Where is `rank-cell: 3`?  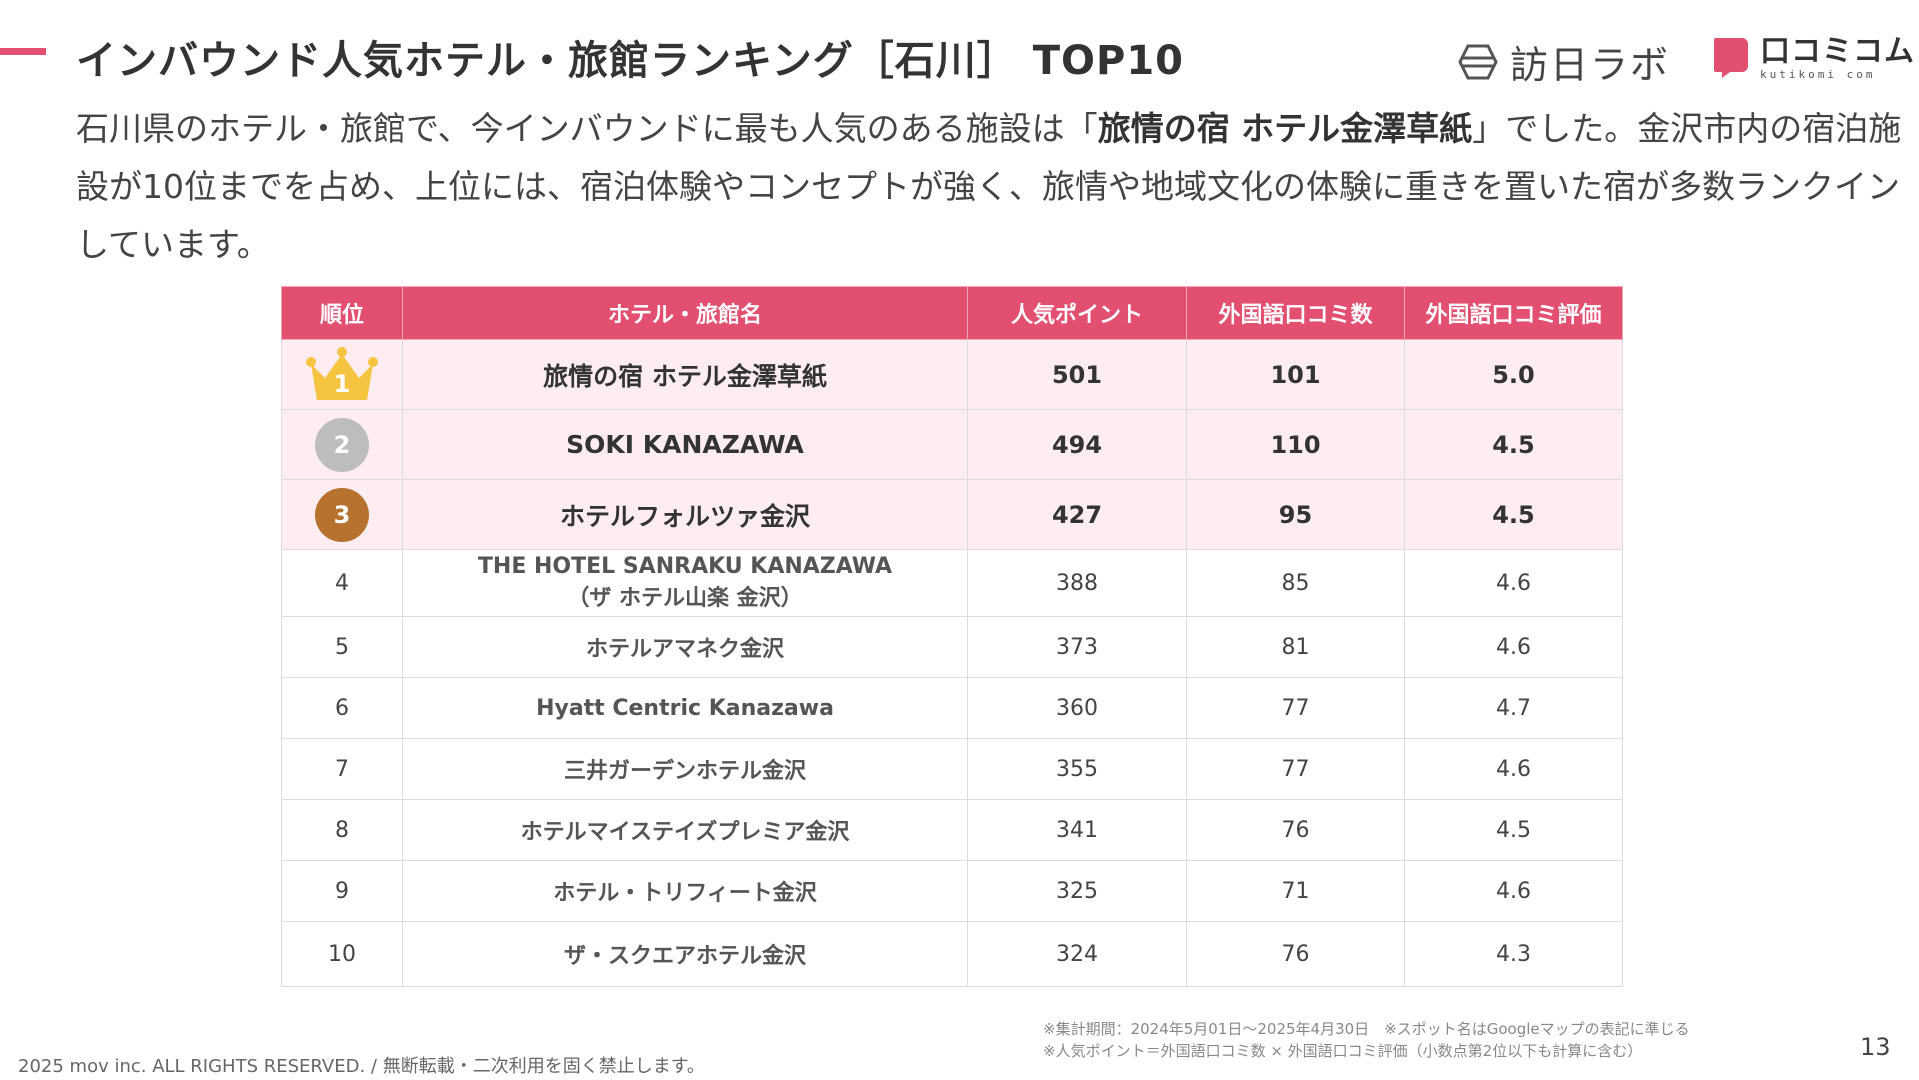
rank-cell: 3 is located at coordinates (342, 514).